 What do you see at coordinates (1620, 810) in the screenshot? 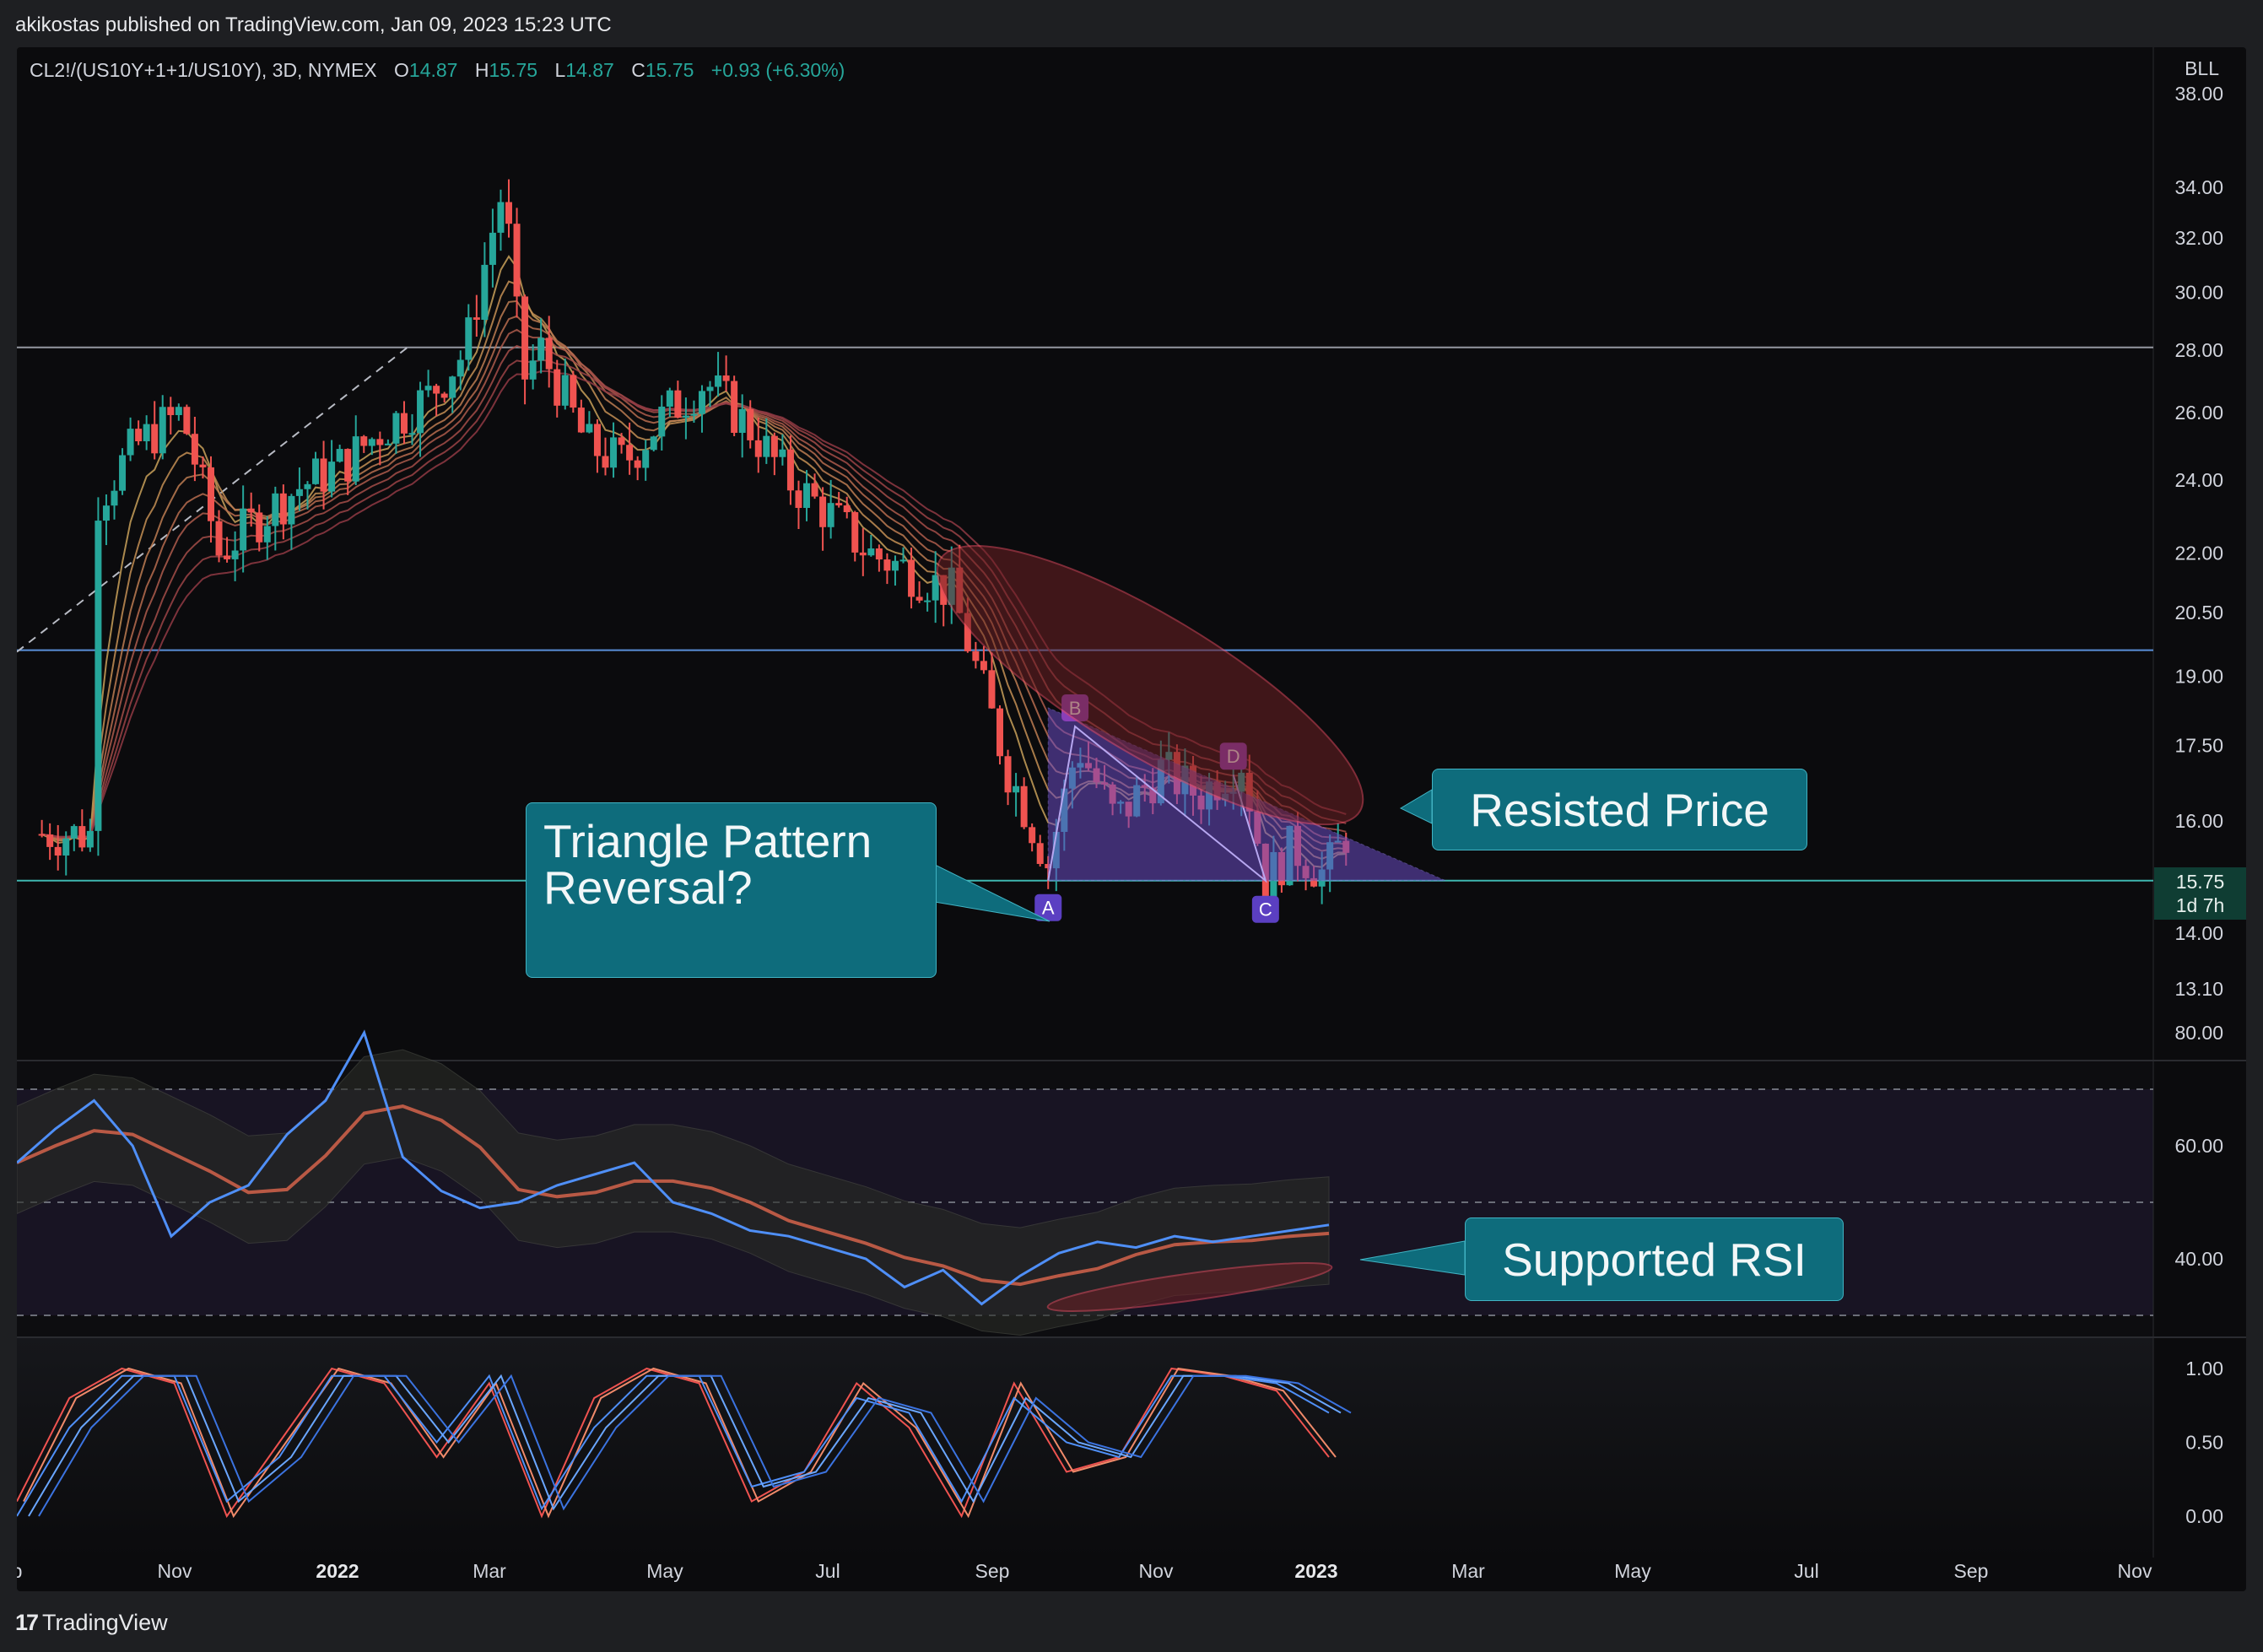
I see `resisted-price-callout: Resisted Price` at bounding box center [1620, 810].